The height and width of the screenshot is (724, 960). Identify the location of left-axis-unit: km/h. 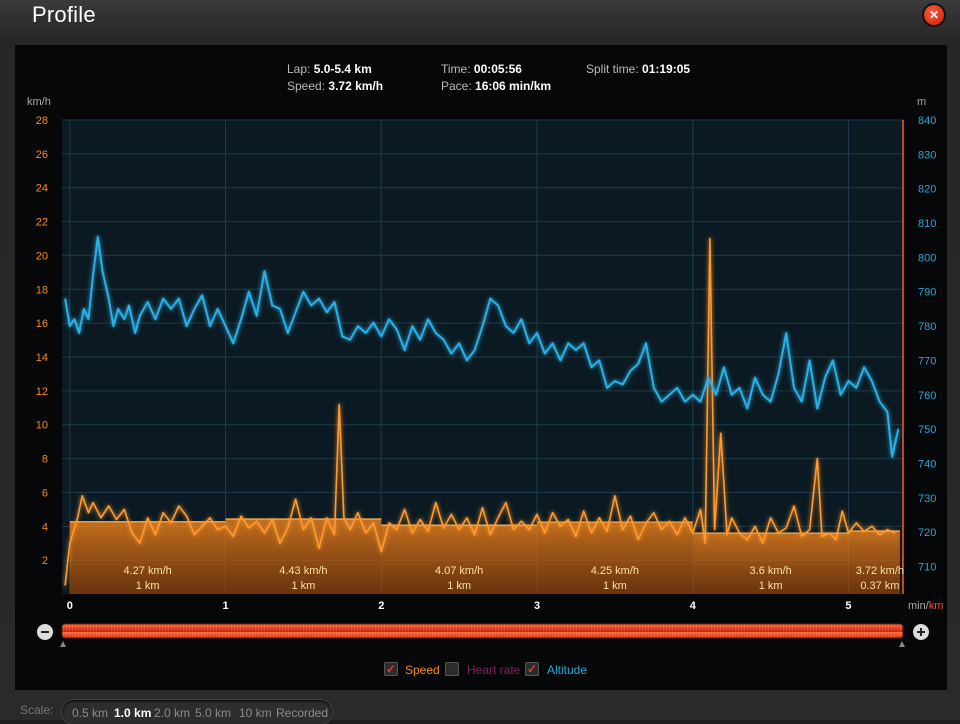
(39, 102).